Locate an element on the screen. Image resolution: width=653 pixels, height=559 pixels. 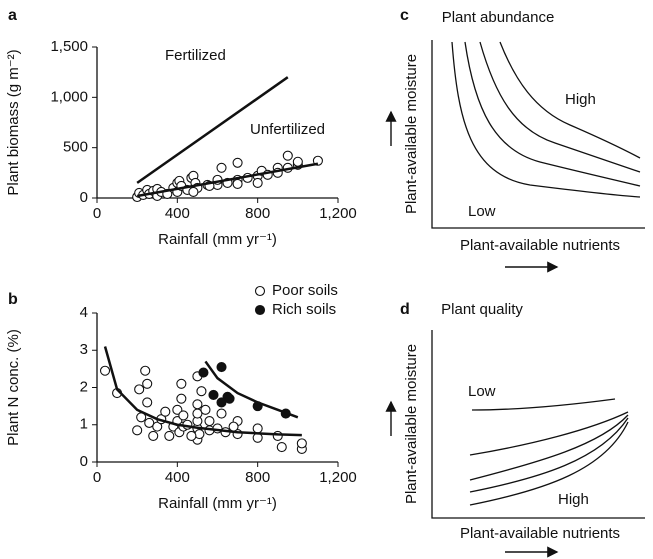
y-label: Plant N conc. (%) is located at coordinates (13, 387).